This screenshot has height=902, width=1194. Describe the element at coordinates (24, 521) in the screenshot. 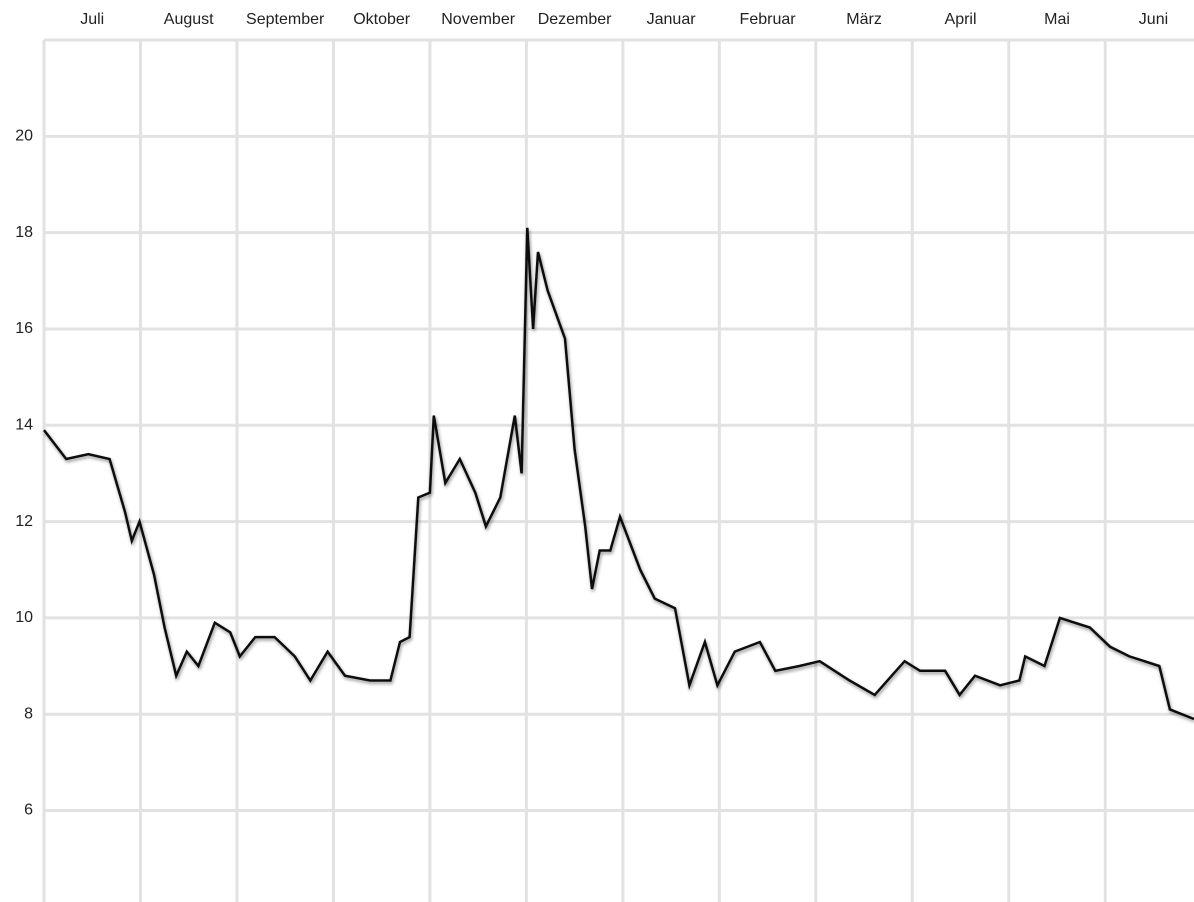

I see `y-tick-label: 12` at that location.